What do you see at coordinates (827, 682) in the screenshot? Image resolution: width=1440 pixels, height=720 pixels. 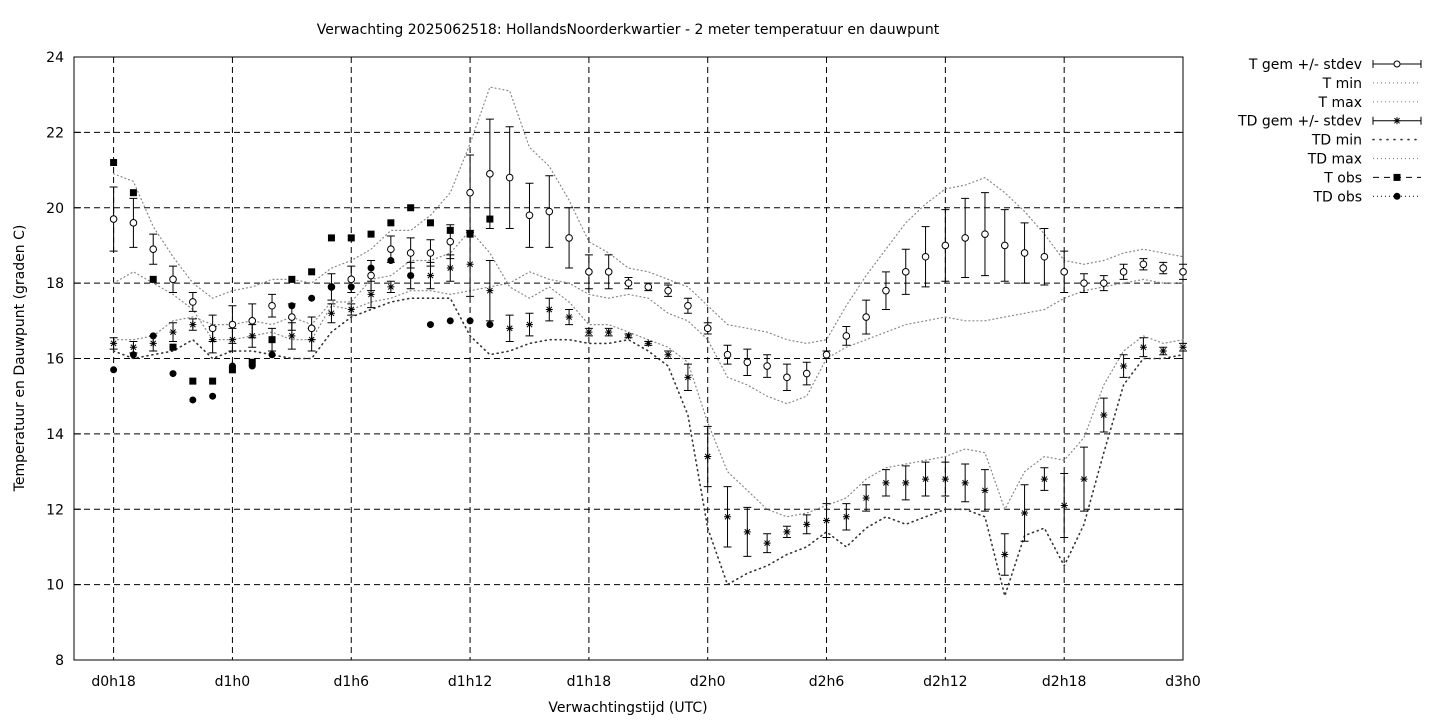 I see `x-tick-label: d2h6` at bounding box center [827, 682].